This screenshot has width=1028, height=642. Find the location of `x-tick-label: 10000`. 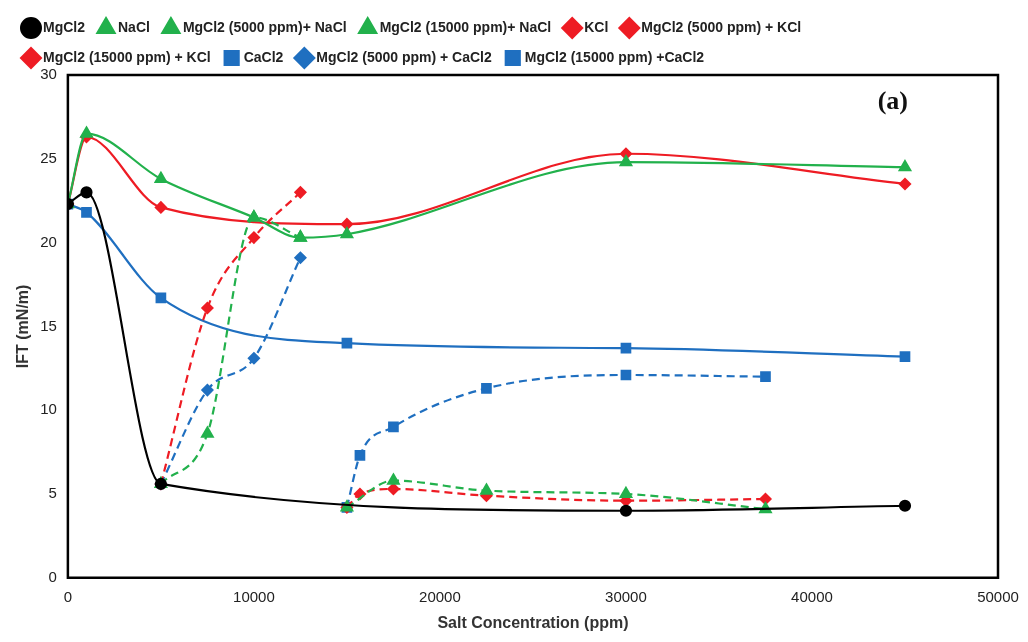

x-tick-label: 10000 is located at coordinates (254, 596).